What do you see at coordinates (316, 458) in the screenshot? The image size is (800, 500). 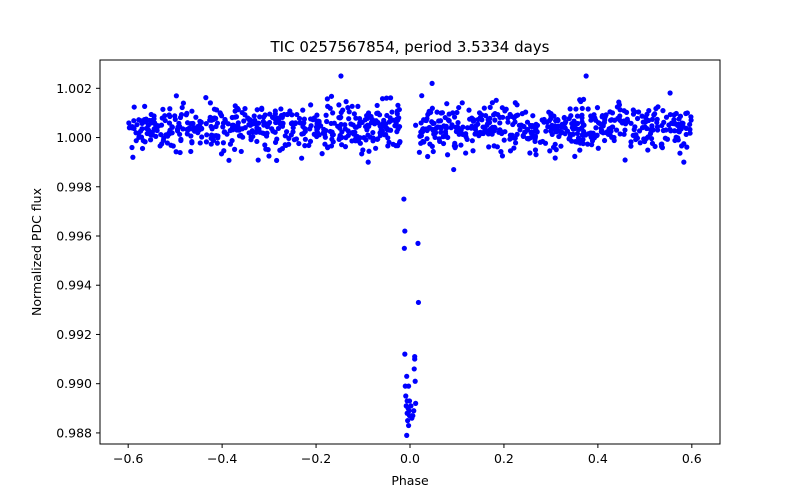 I see `x-tick-label: −0.2` at bounding box center [316, 458].